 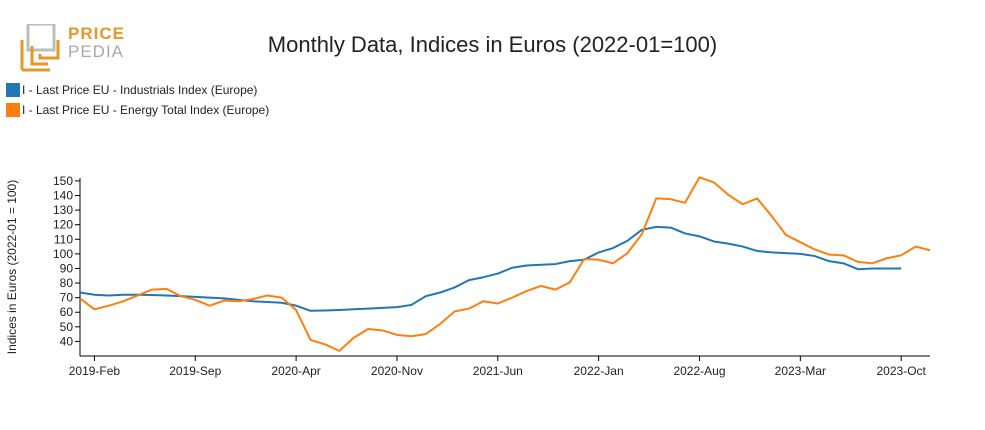 I want to click on x-tick-label: 2023-Mar, so click(x=800, y=371).